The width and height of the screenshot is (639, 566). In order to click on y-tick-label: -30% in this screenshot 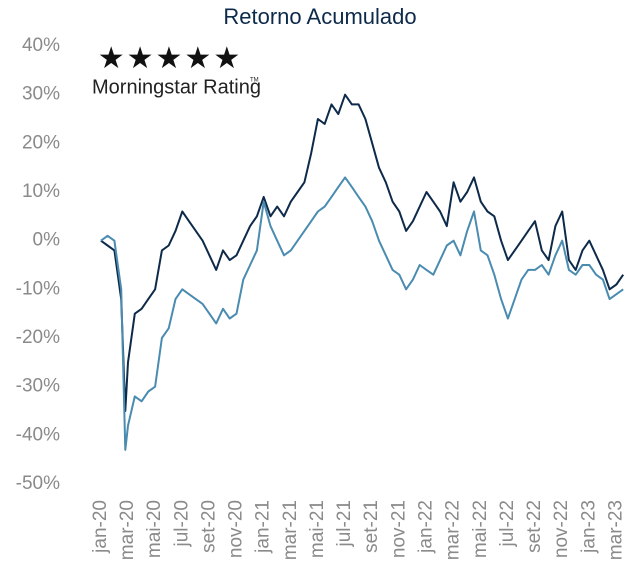, I will do `click(38, 386)`.